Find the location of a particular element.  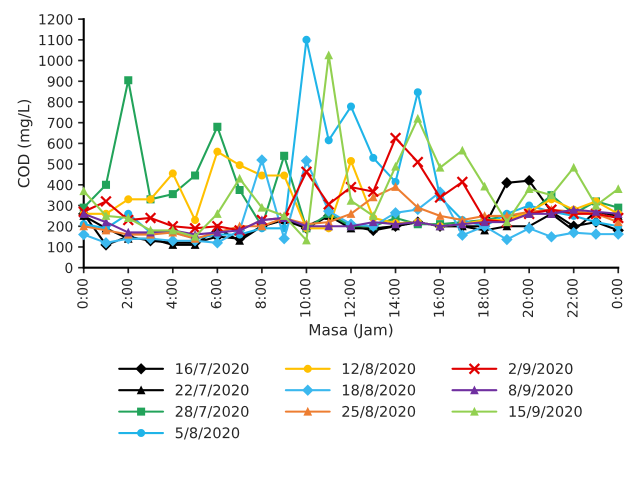

y-tick-label: 700 is located at coordinates (60, 123).